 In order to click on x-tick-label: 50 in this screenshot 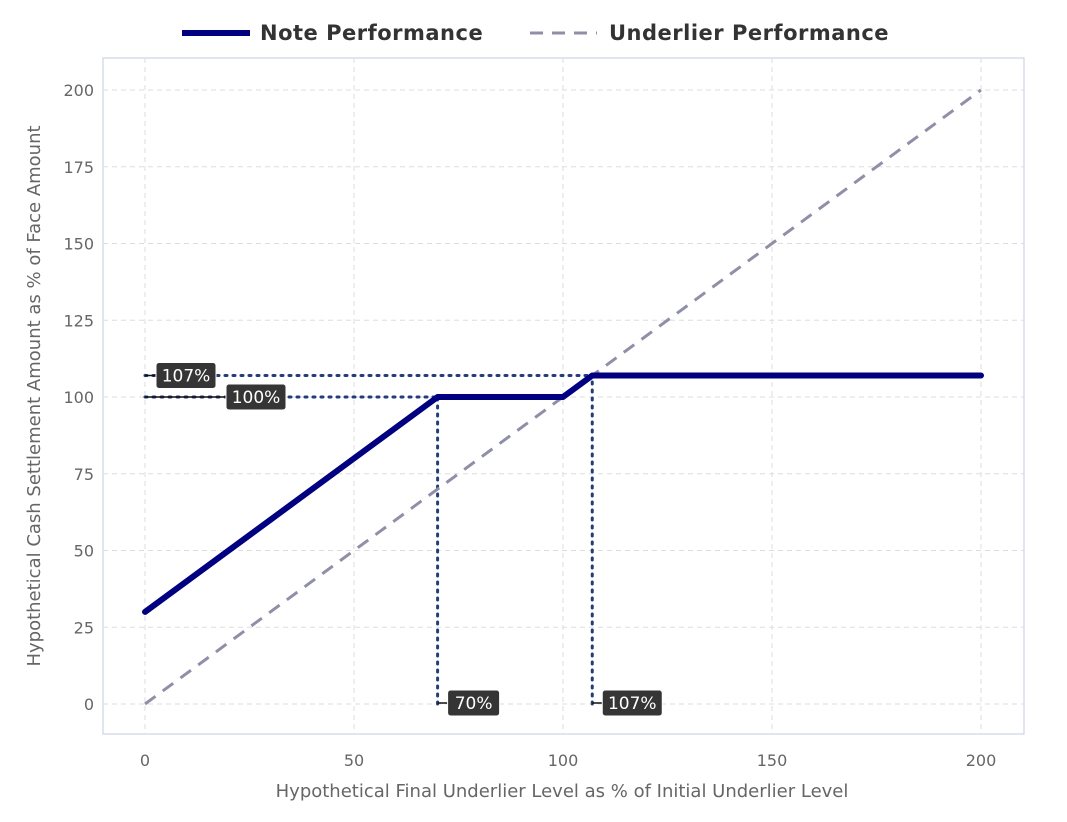, I will do `click(354, 760)`.